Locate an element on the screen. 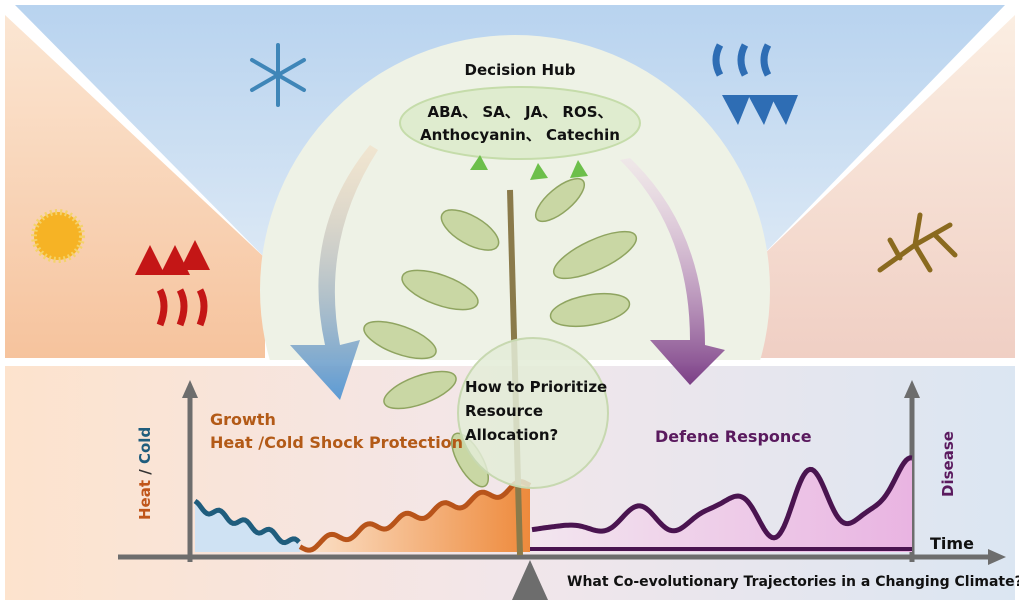 Image resolution: width=1019 pixels, height=605 pixels. hub-title: Decision Hub is located at coordinates (520, 70).